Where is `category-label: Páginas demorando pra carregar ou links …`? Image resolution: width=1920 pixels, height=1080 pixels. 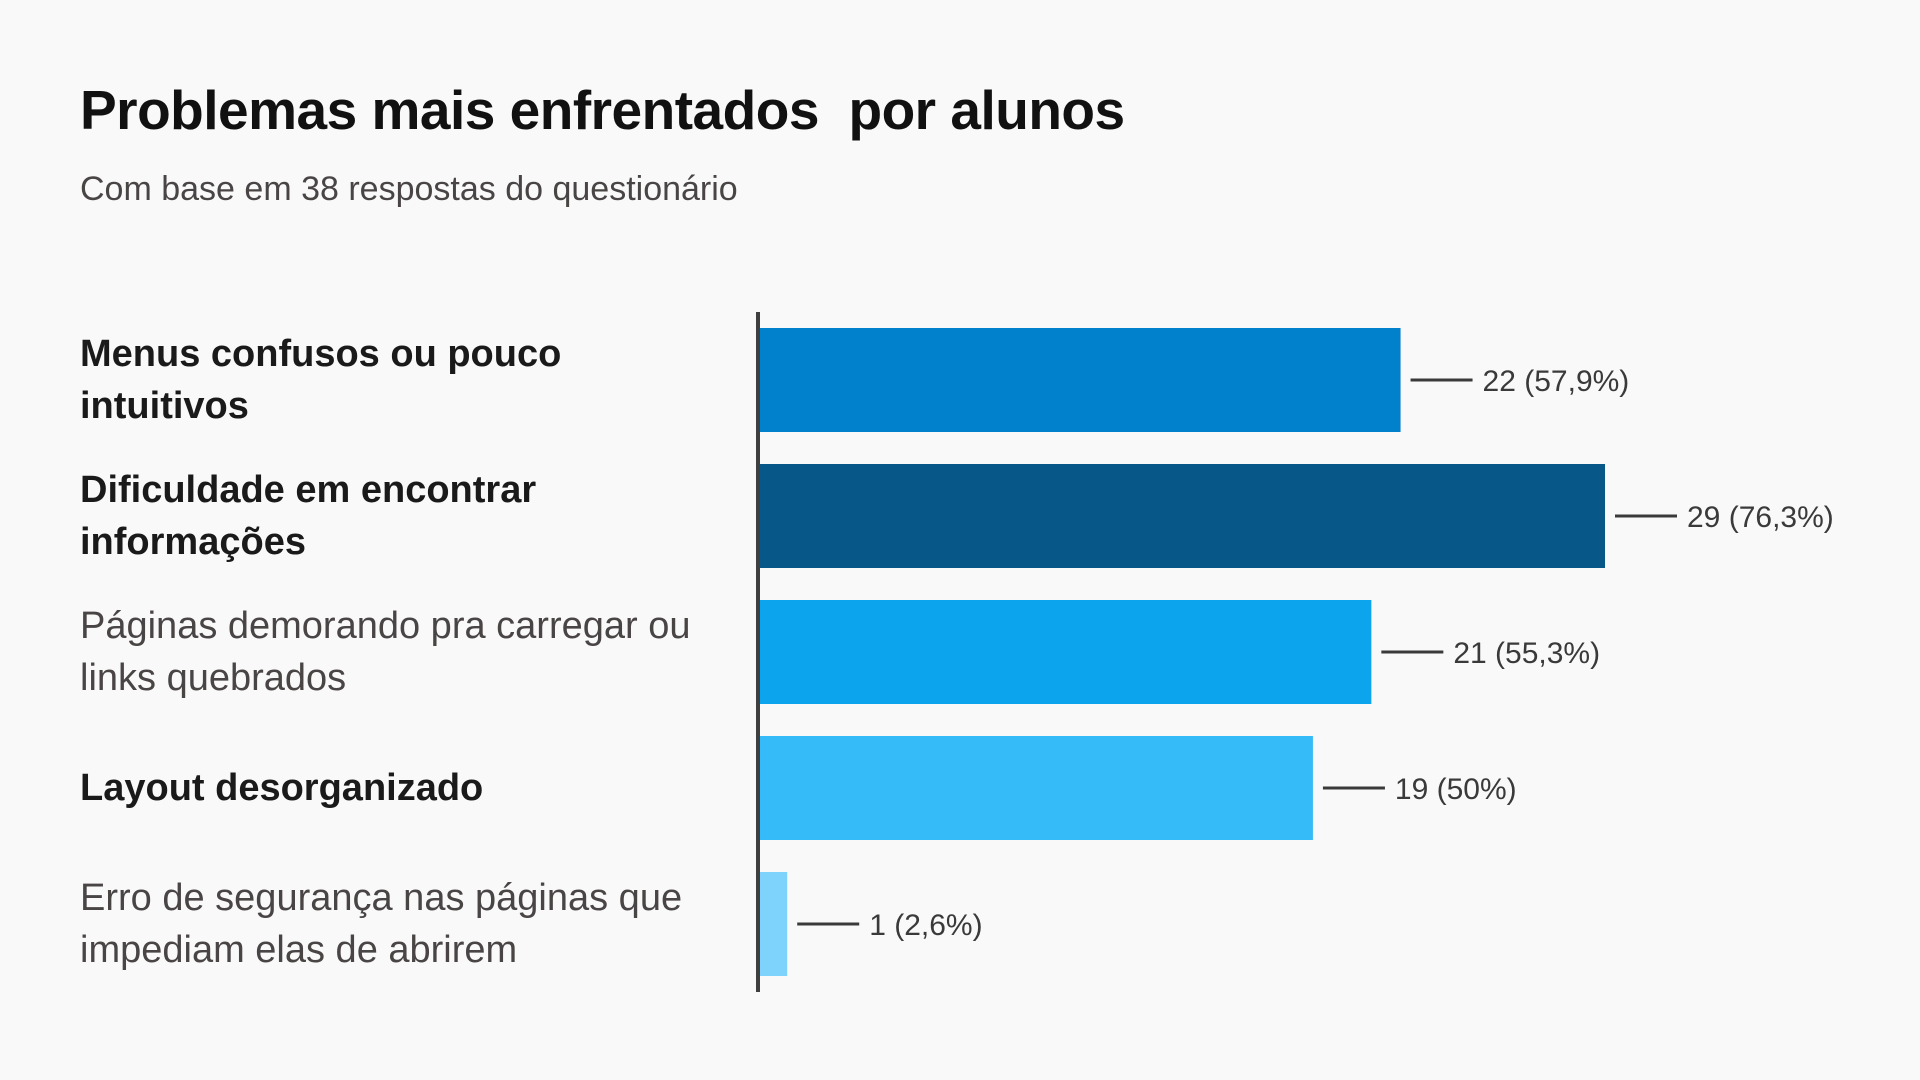 category-label: Páginas demorando pra carregar ou links … is located at coordinates (385, 652).